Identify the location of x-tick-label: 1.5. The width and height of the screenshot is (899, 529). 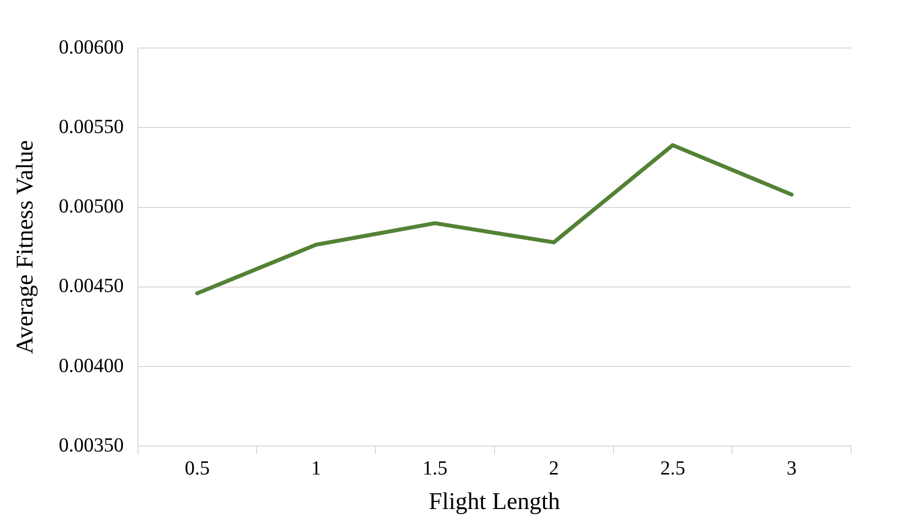
(435, 468).